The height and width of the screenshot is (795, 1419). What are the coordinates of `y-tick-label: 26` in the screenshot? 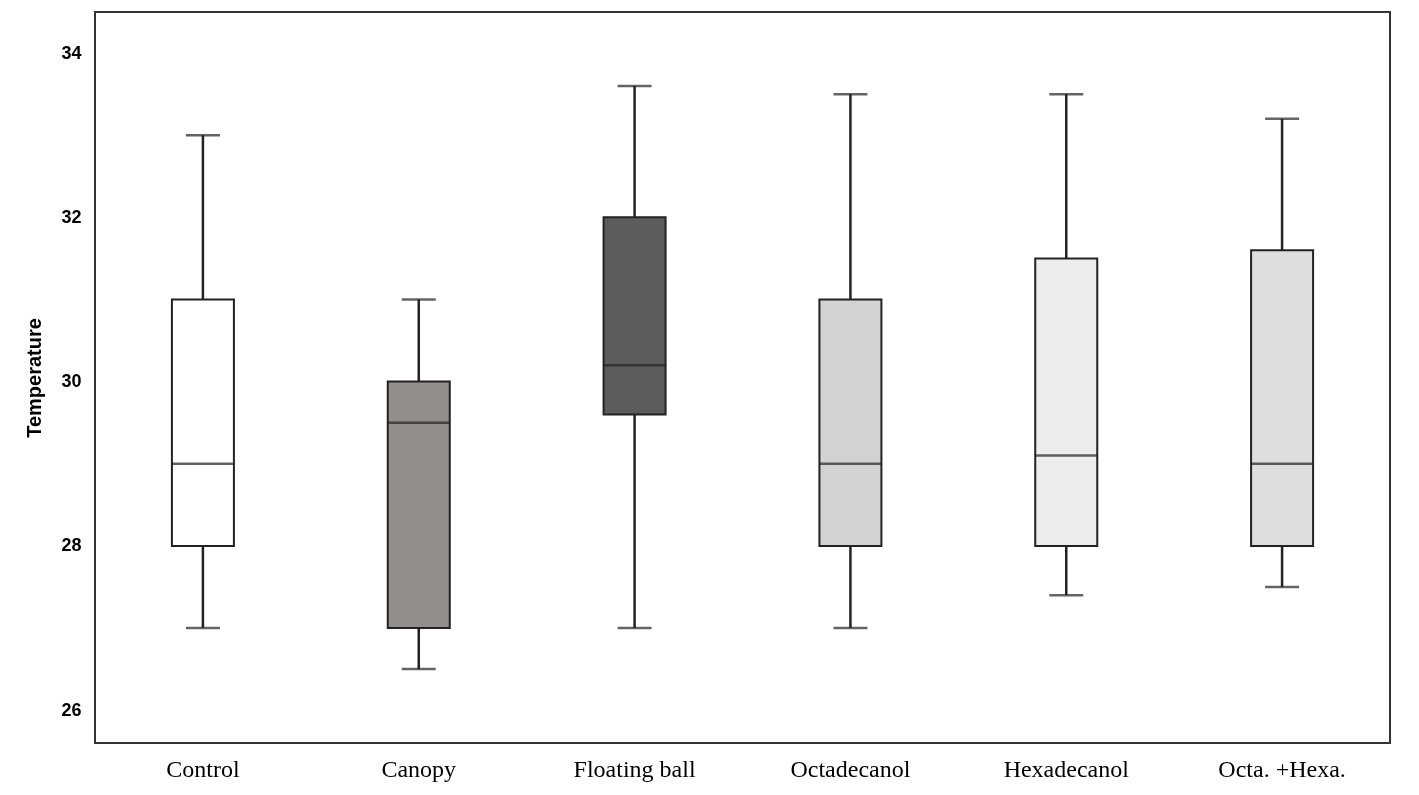 It's located at (71, 709).